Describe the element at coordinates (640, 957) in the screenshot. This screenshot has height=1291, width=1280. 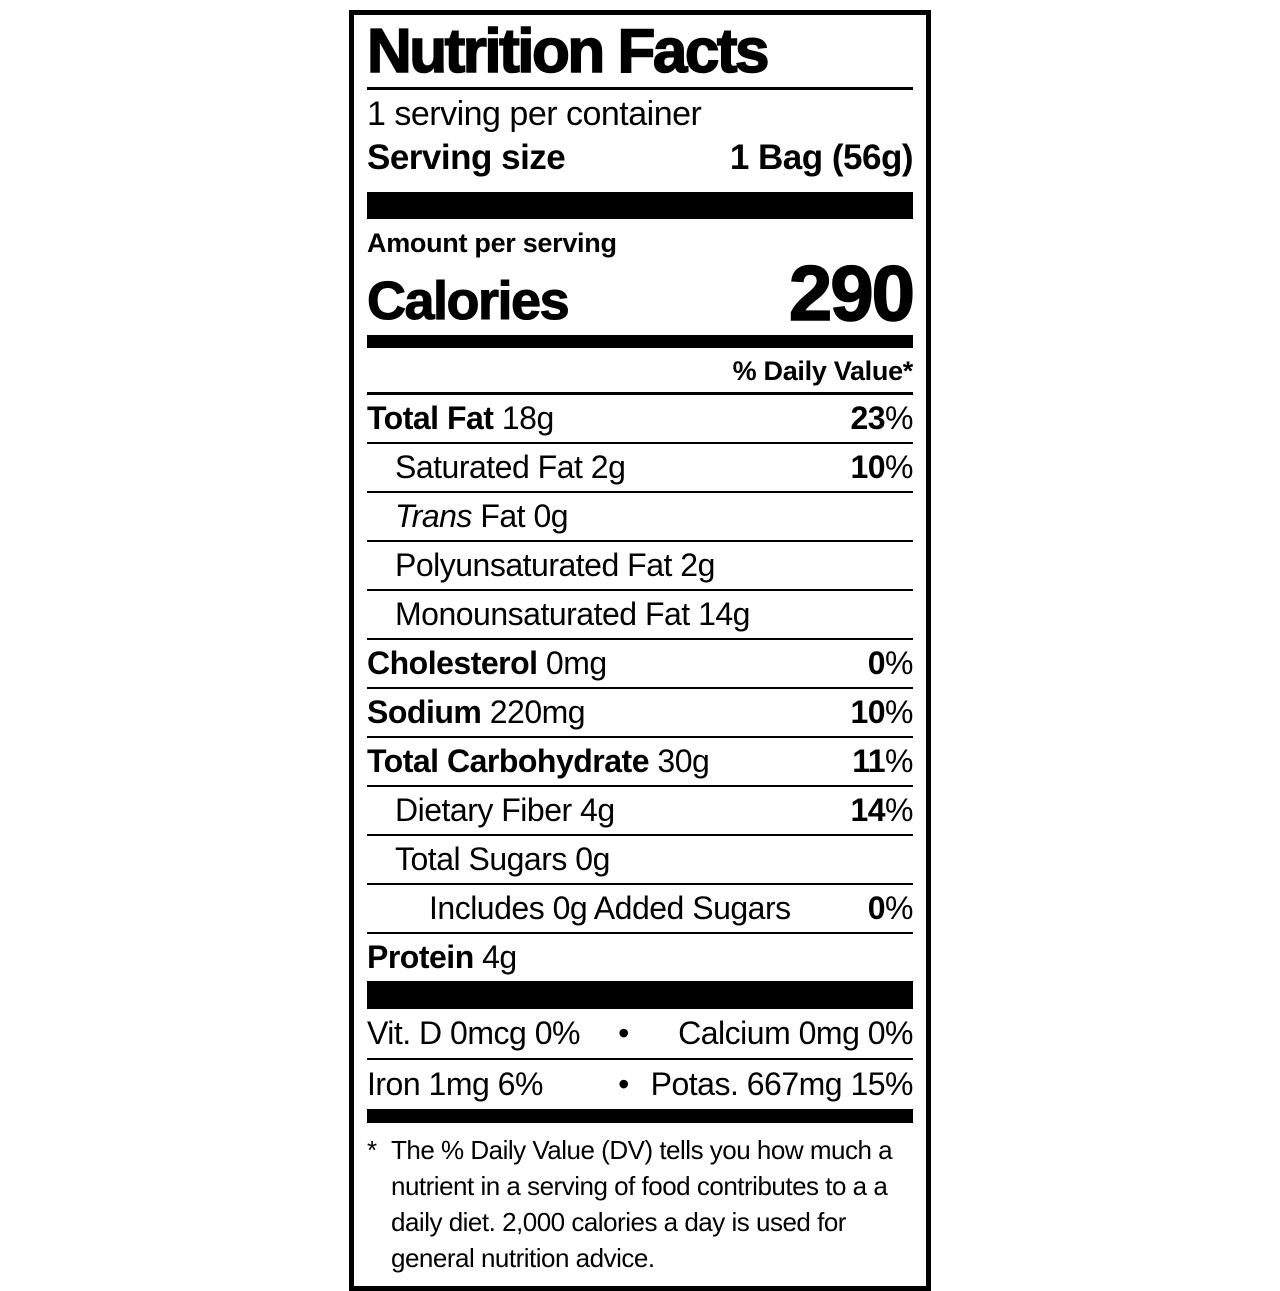
I see `nutrient-row-protein: Protein 4g` at that location.